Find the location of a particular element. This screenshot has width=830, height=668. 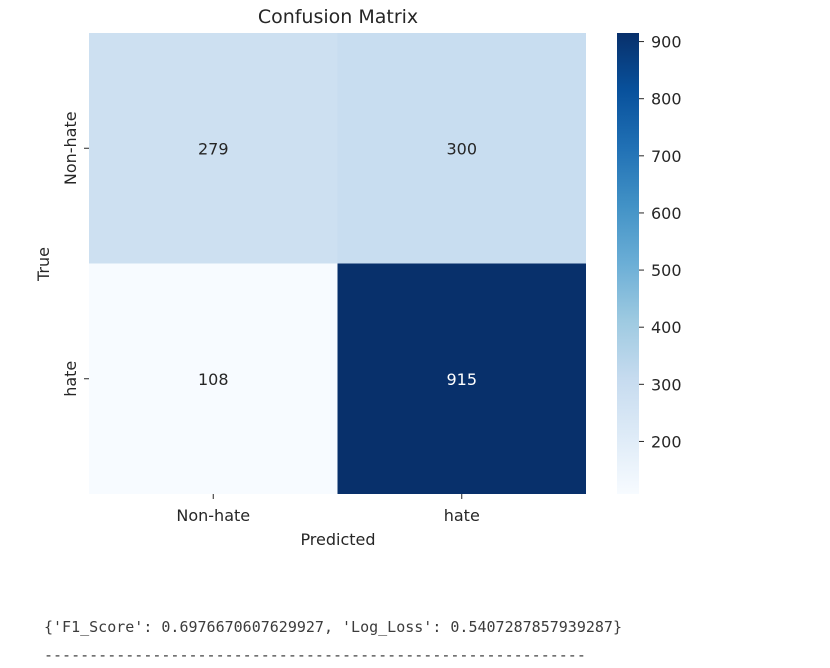

cell-value-label: 915 is located at coordinates (461, 379).